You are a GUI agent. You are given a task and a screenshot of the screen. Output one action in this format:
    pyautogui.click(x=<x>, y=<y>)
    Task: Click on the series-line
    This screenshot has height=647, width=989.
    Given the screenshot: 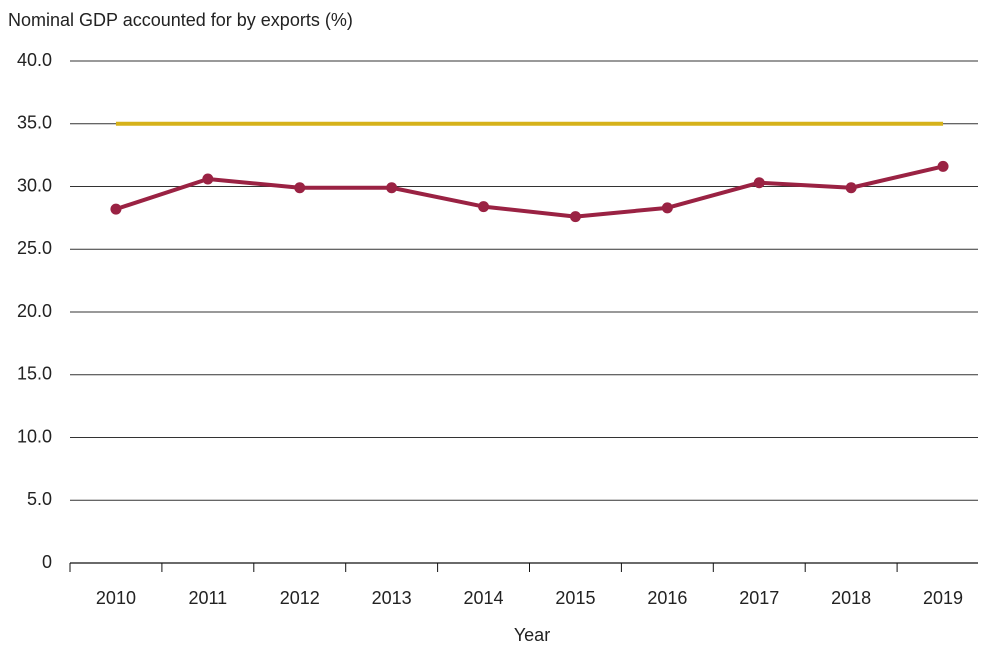 What is the action you would take?
    pyautogui.click(x=529, y=191)
    